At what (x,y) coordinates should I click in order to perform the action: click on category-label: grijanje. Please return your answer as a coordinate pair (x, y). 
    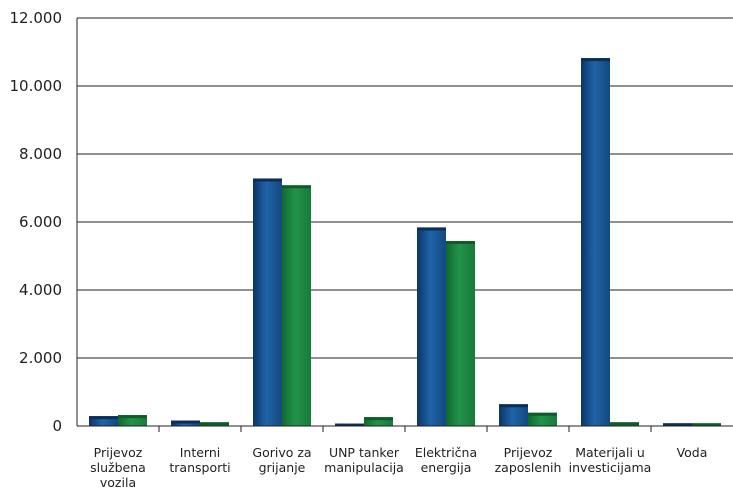
    Looking at the image, I should click on (282, 467).